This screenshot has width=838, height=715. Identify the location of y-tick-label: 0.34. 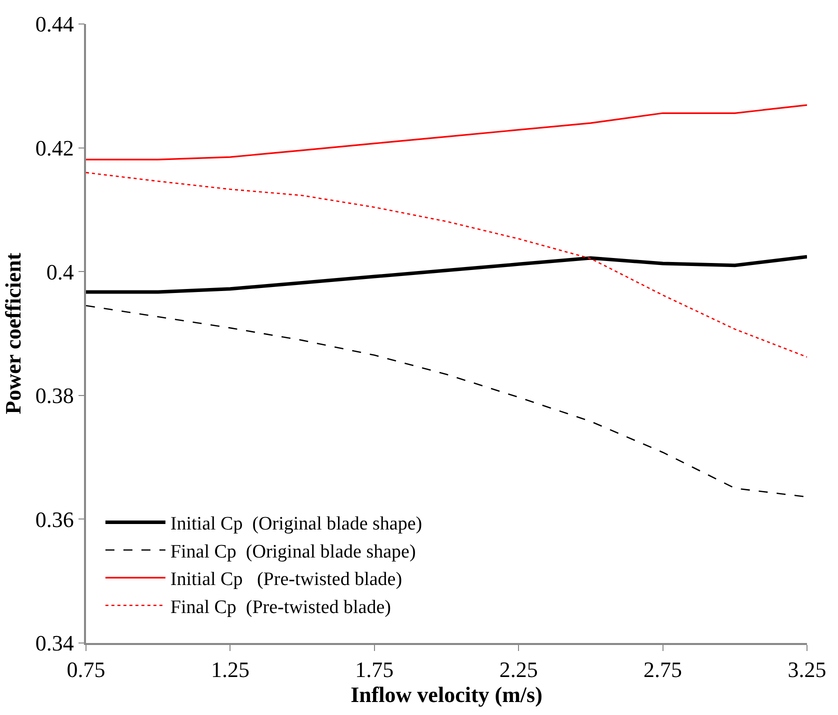
(54, 643).